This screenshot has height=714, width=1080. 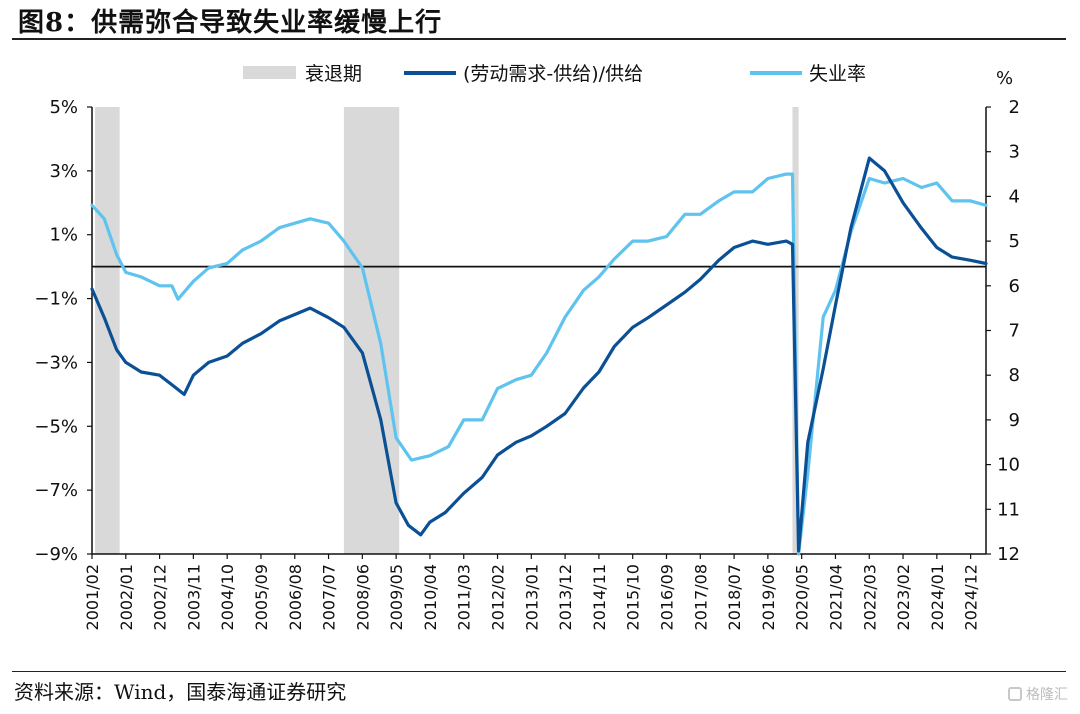 I want to click on watermark-logo-icon, so click(x=1015, y=694).